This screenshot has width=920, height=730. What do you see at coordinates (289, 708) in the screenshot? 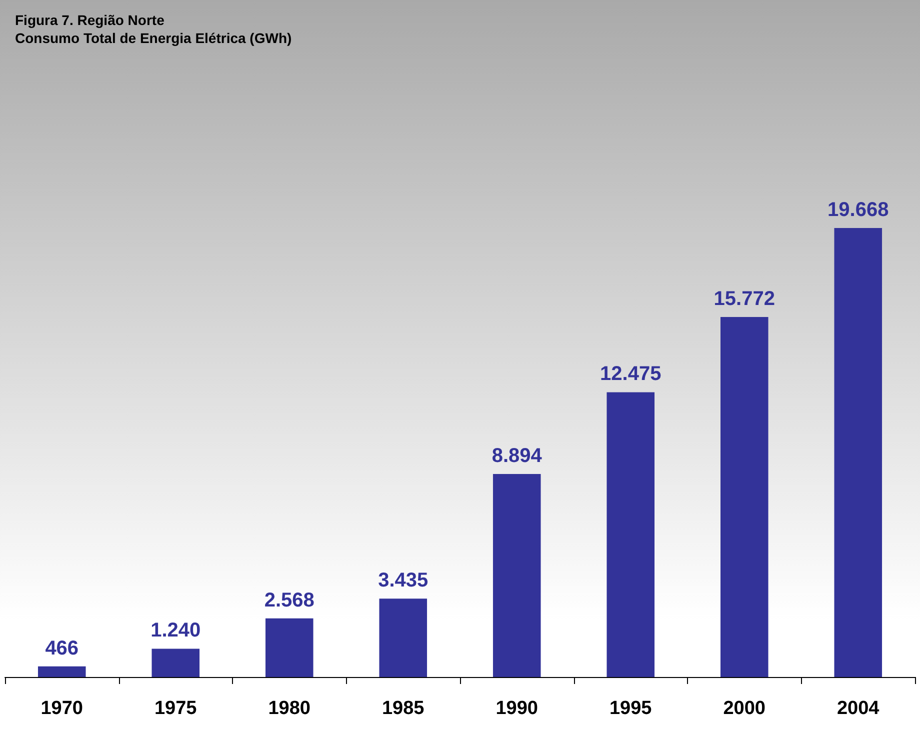
I see `x-tick-label: 1980` at bounding box center [289, 708].